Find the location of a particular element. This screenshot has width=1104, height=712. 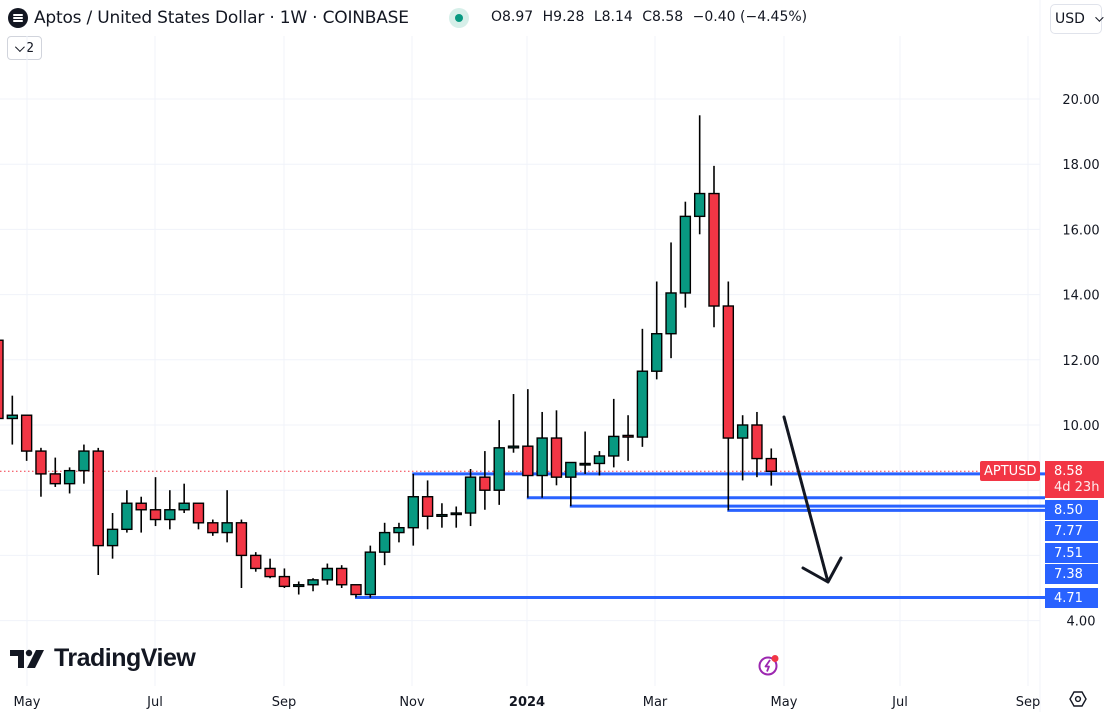

last-price-tag: 8.58 4d 23h is located at coordinates (1074, 479).